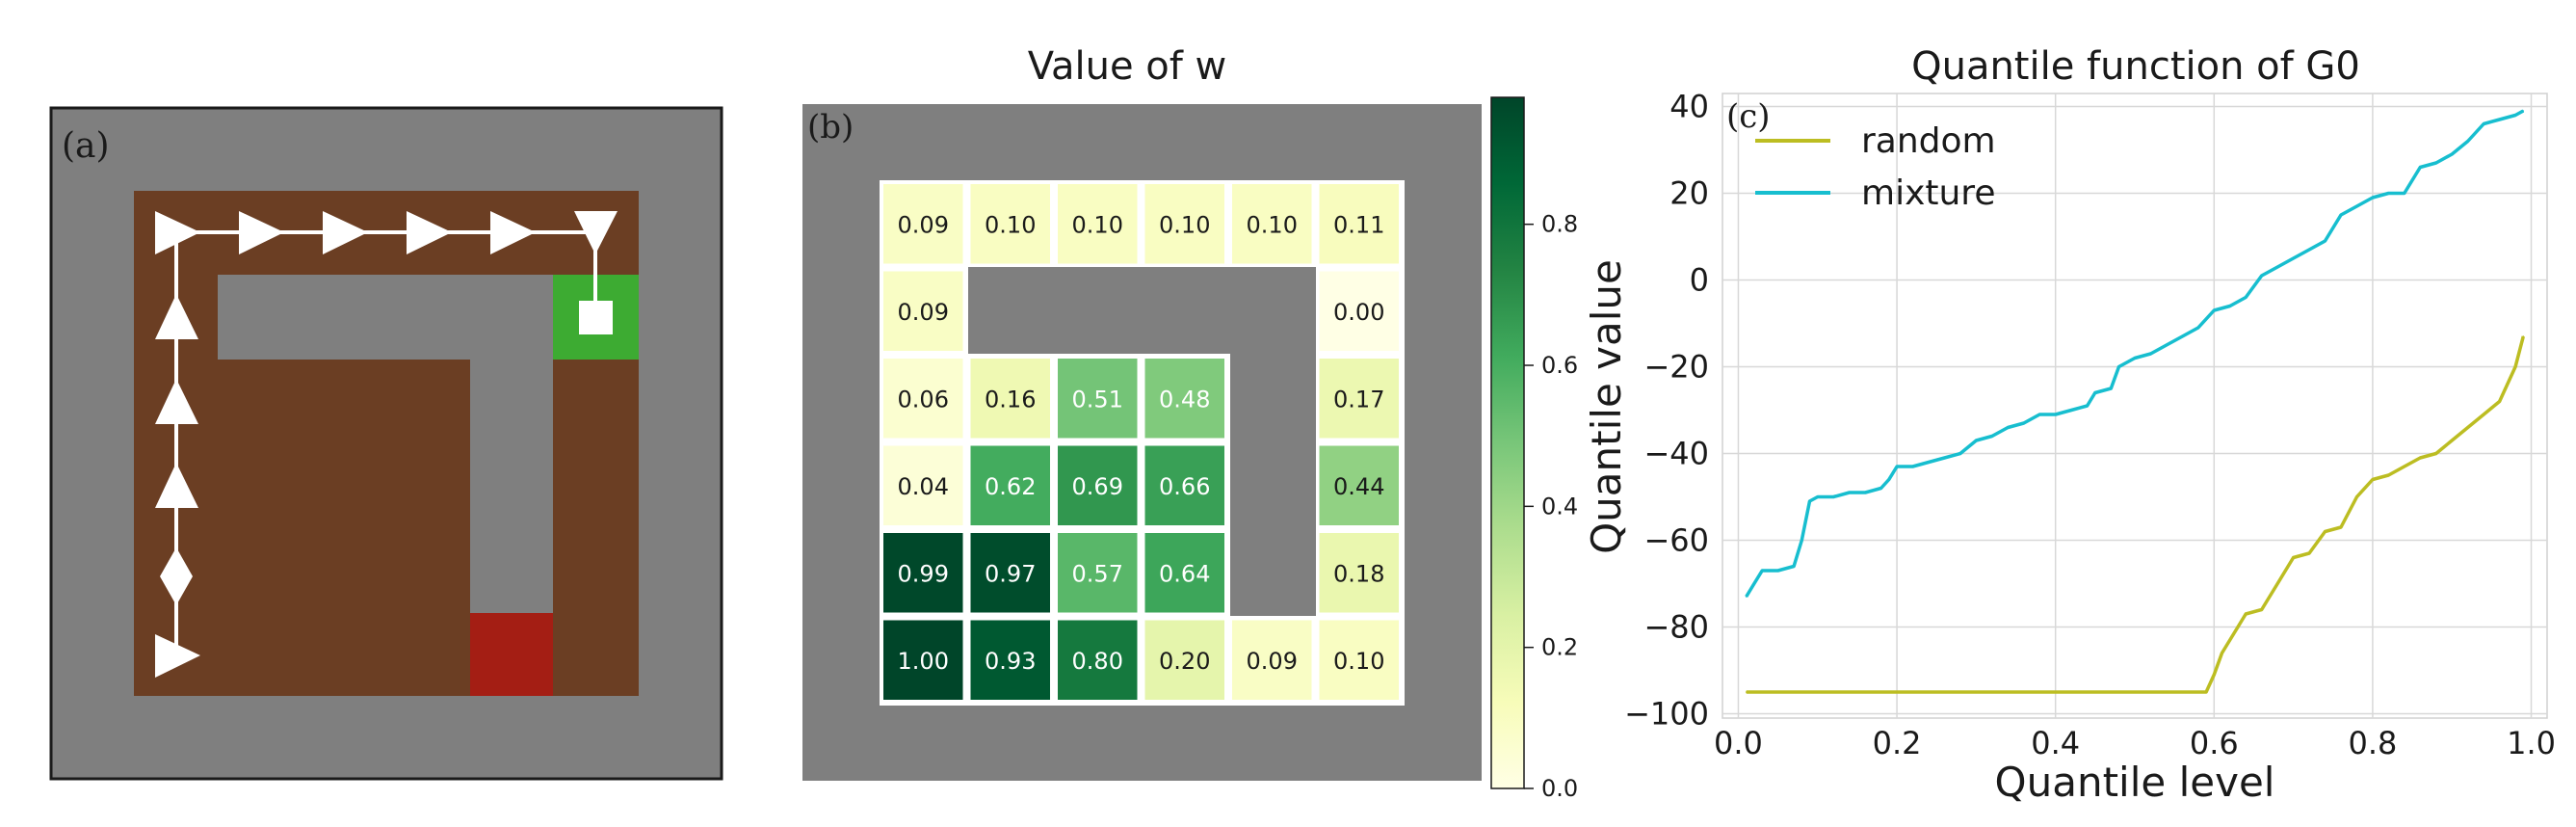 The width and height of the screenshot is (2576, 827). What do you see at coordinates (1508, 442) in the screenshot?
I see `colorbar` at bounding box center [1508, 442].